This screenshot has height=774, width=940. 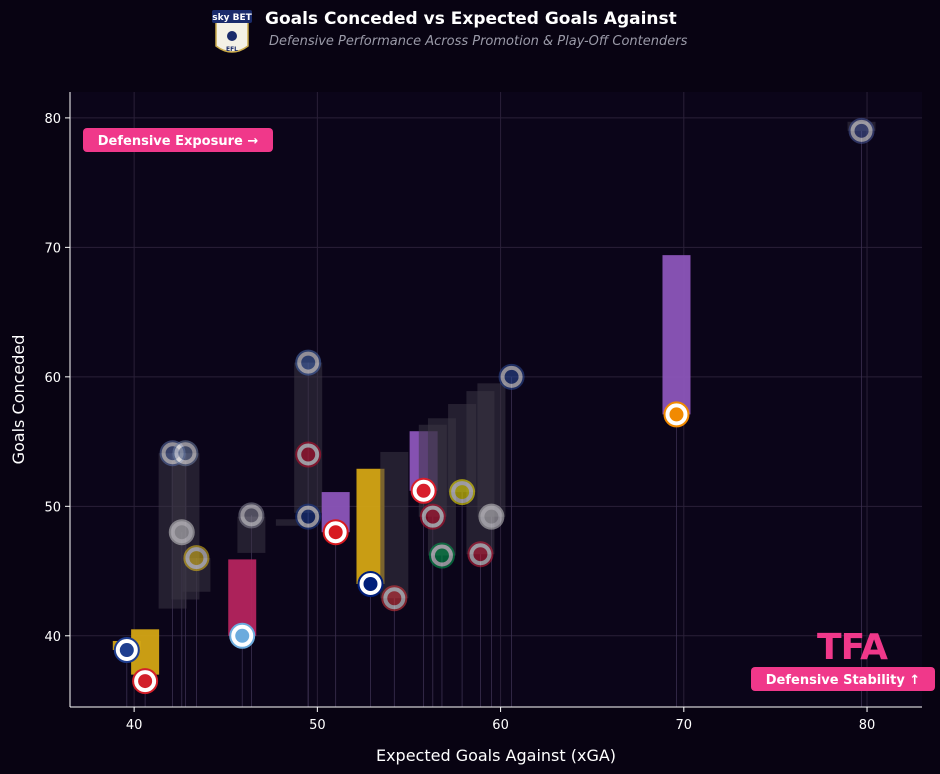 What do you see at coordinates (52, 119) in the screenshot?
I see `y-tick-label: 80` at bounding box center [52, 119].